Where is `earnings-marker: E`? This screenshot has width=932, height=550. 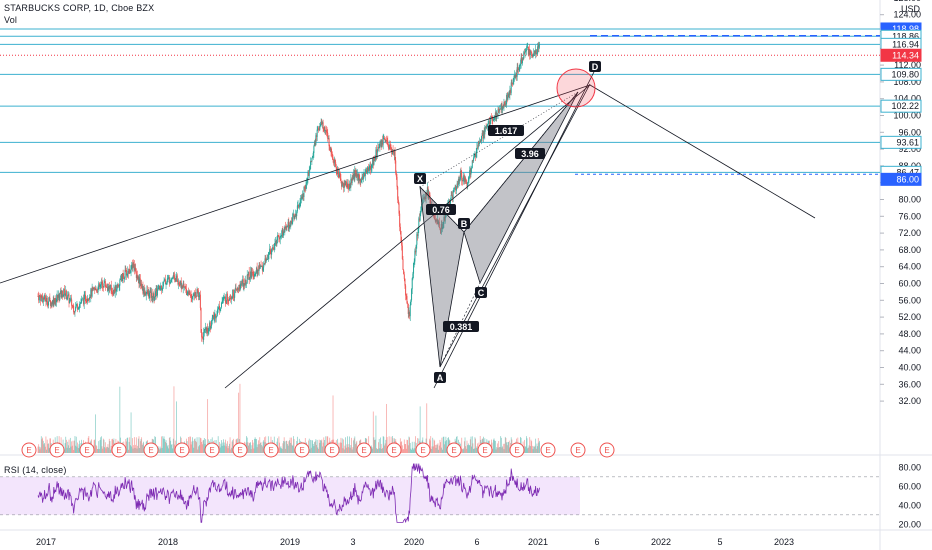
earnings-marker: E is located at coordinates (87, 450).